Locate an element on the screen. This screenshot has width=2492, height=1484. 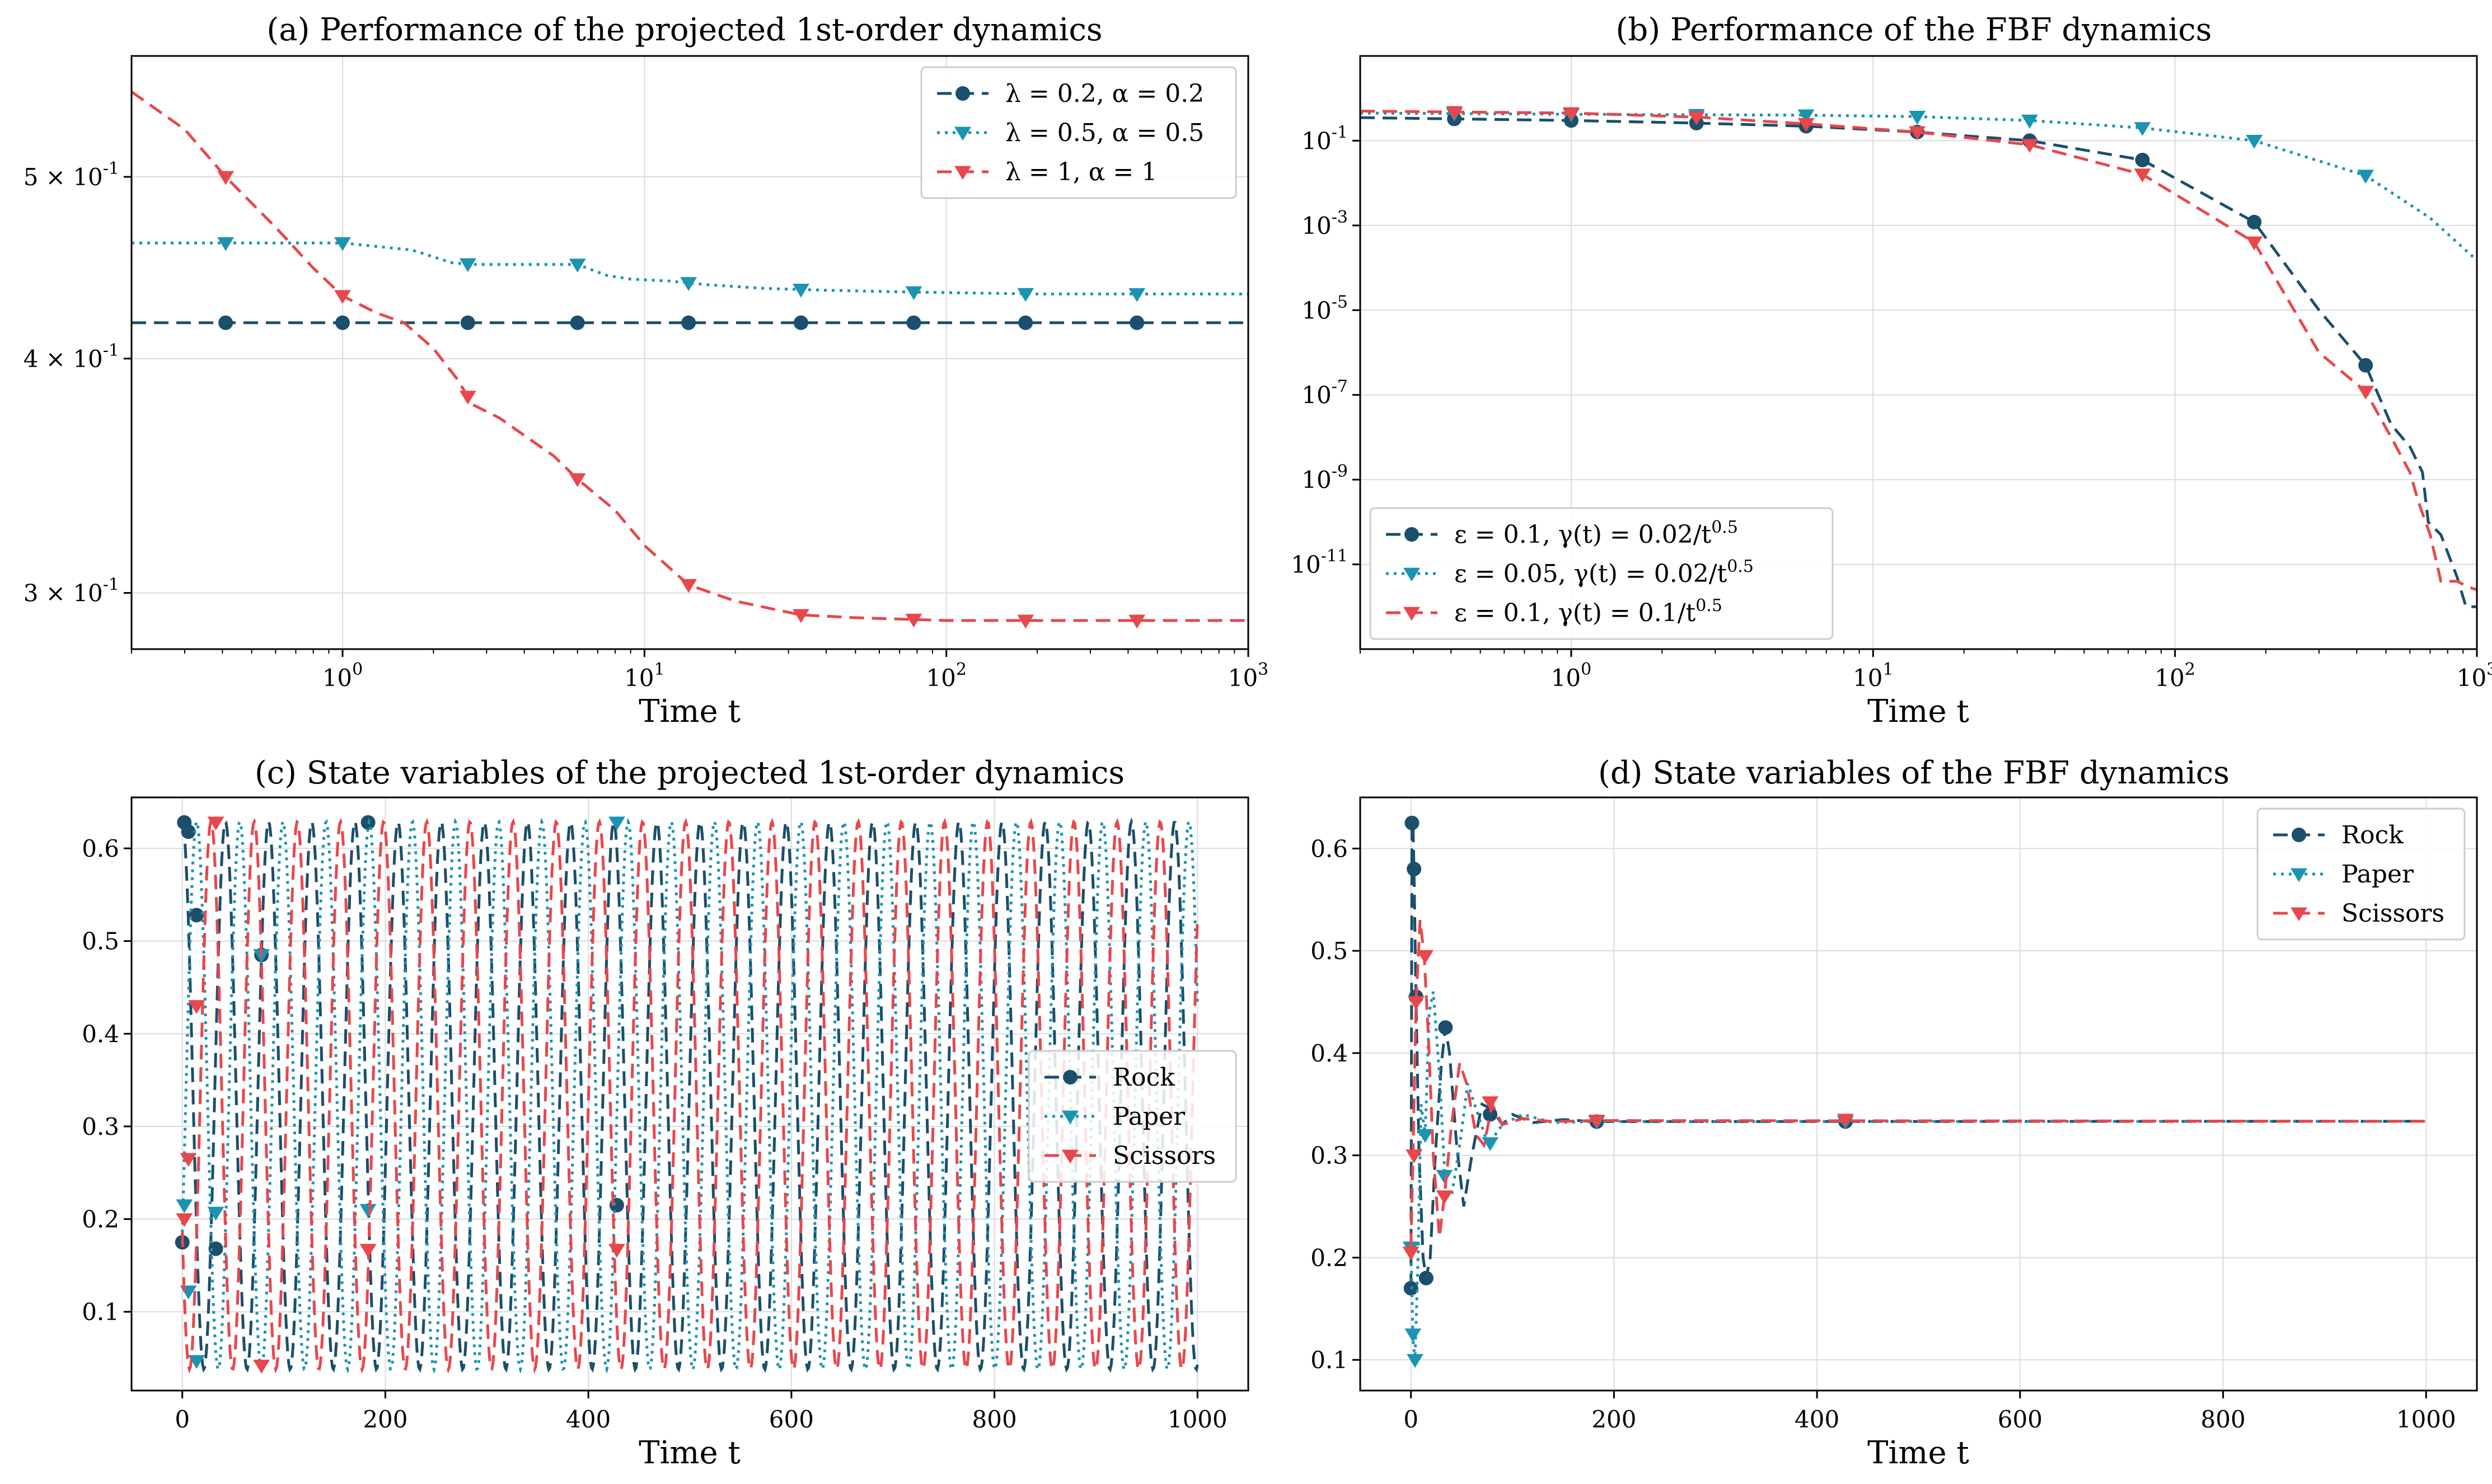
legend-label-base: λ = 0.5, α = 0.5 is located at coordinates (1104, 133).